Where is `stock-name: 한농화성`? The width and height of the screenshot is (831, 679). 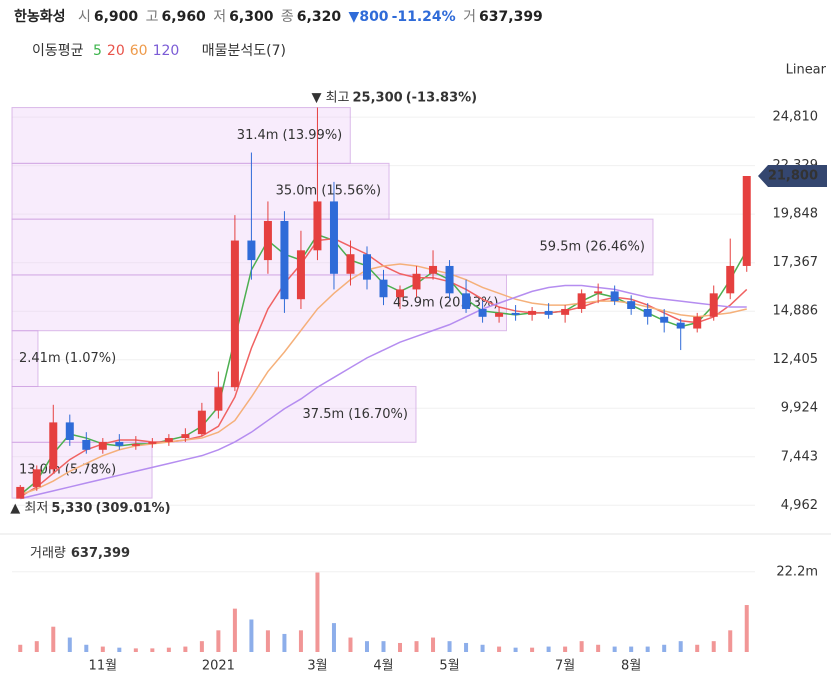 stock-name: 한농화성 is located at coordinates (40, 17).